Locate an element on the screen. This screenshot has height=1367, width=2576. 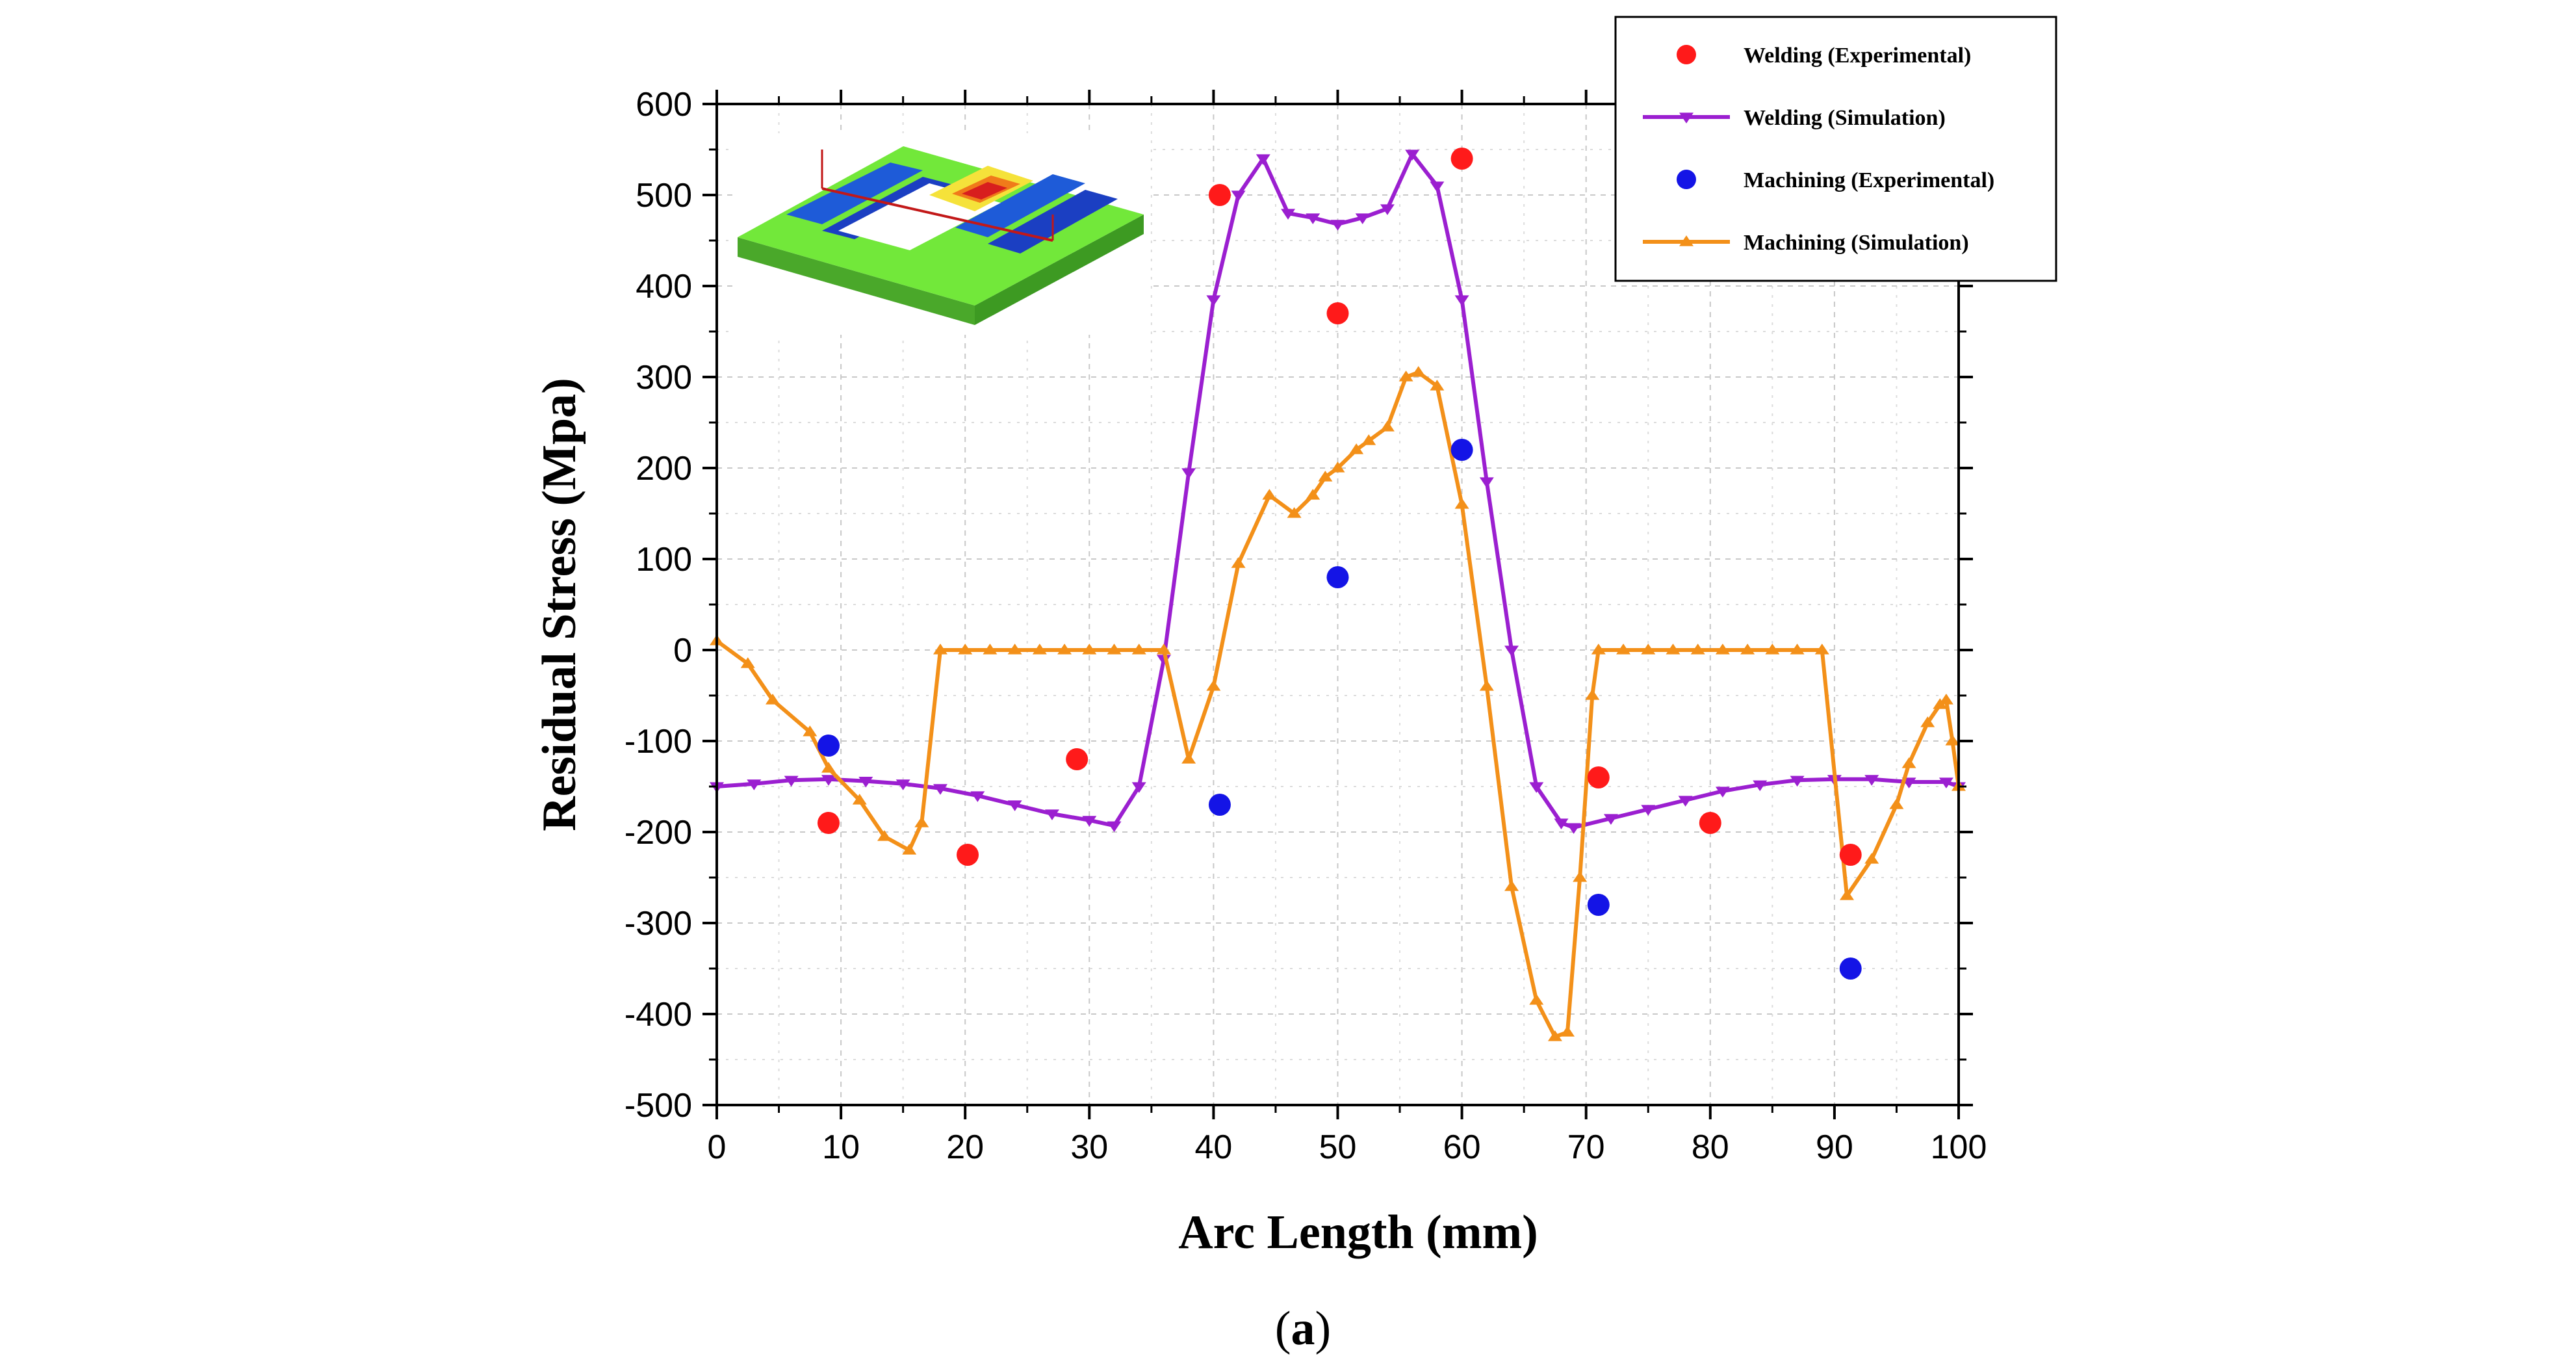
y-tick-label: 500 is located at coordinates (664, 196).